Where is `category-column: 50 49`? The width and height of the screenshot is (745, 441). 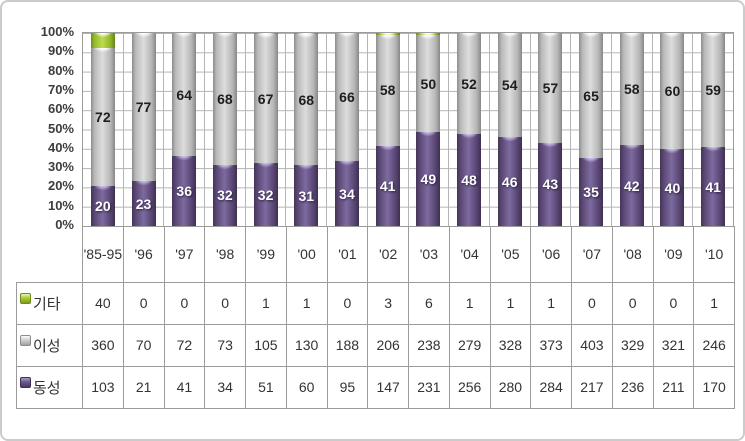 category-column: 50 49 is located at coordinates (429, 129).